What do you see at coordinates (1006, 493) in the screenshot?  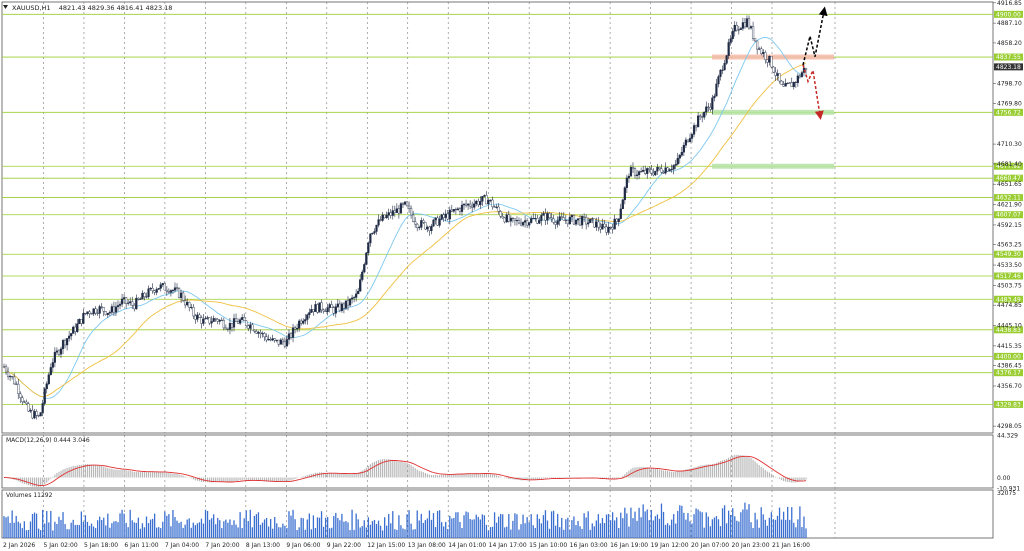 I see `volume-axis-label: 32075` at bounding box center [1006, 493].